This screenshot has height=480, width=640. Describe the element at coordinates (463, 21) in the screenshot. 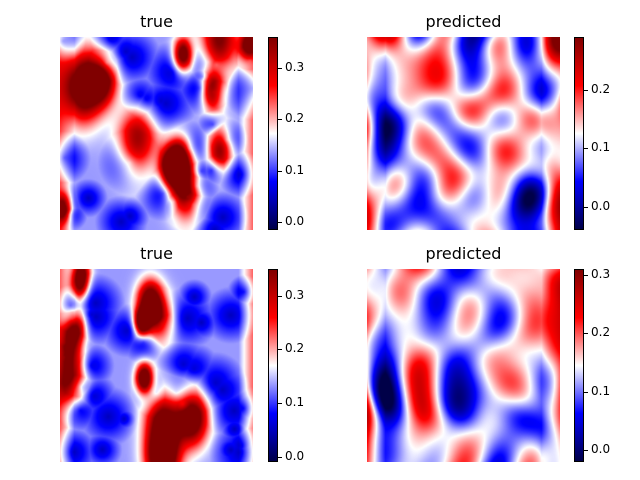

I see `panel-title-2: predicted` at that location.